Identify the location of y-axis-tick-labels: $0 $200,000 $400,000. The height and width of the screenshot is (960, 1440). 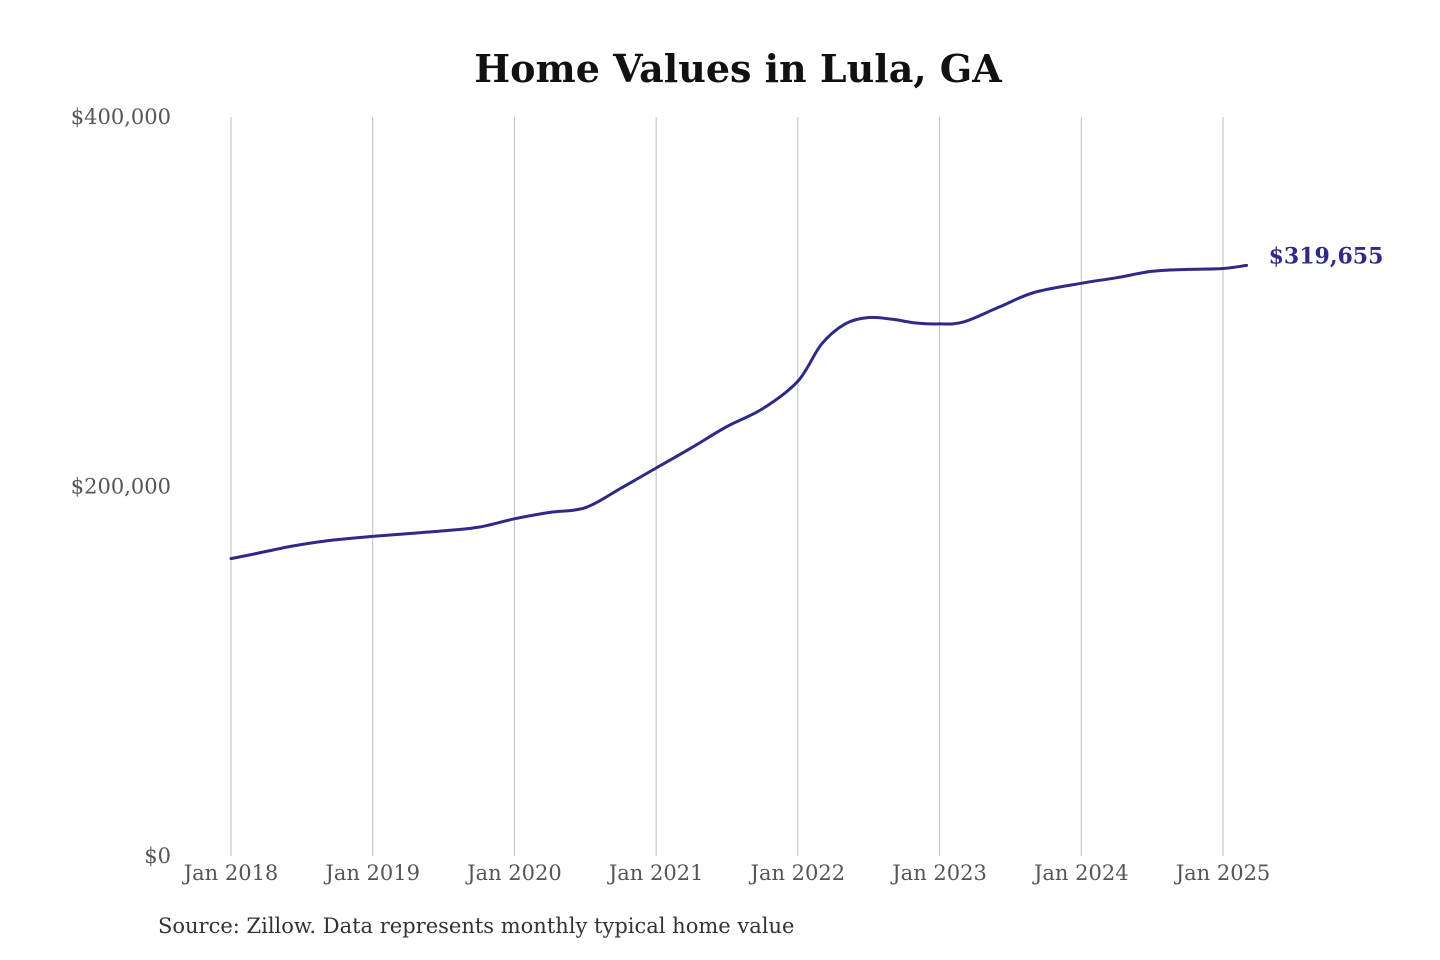
(121, 486).